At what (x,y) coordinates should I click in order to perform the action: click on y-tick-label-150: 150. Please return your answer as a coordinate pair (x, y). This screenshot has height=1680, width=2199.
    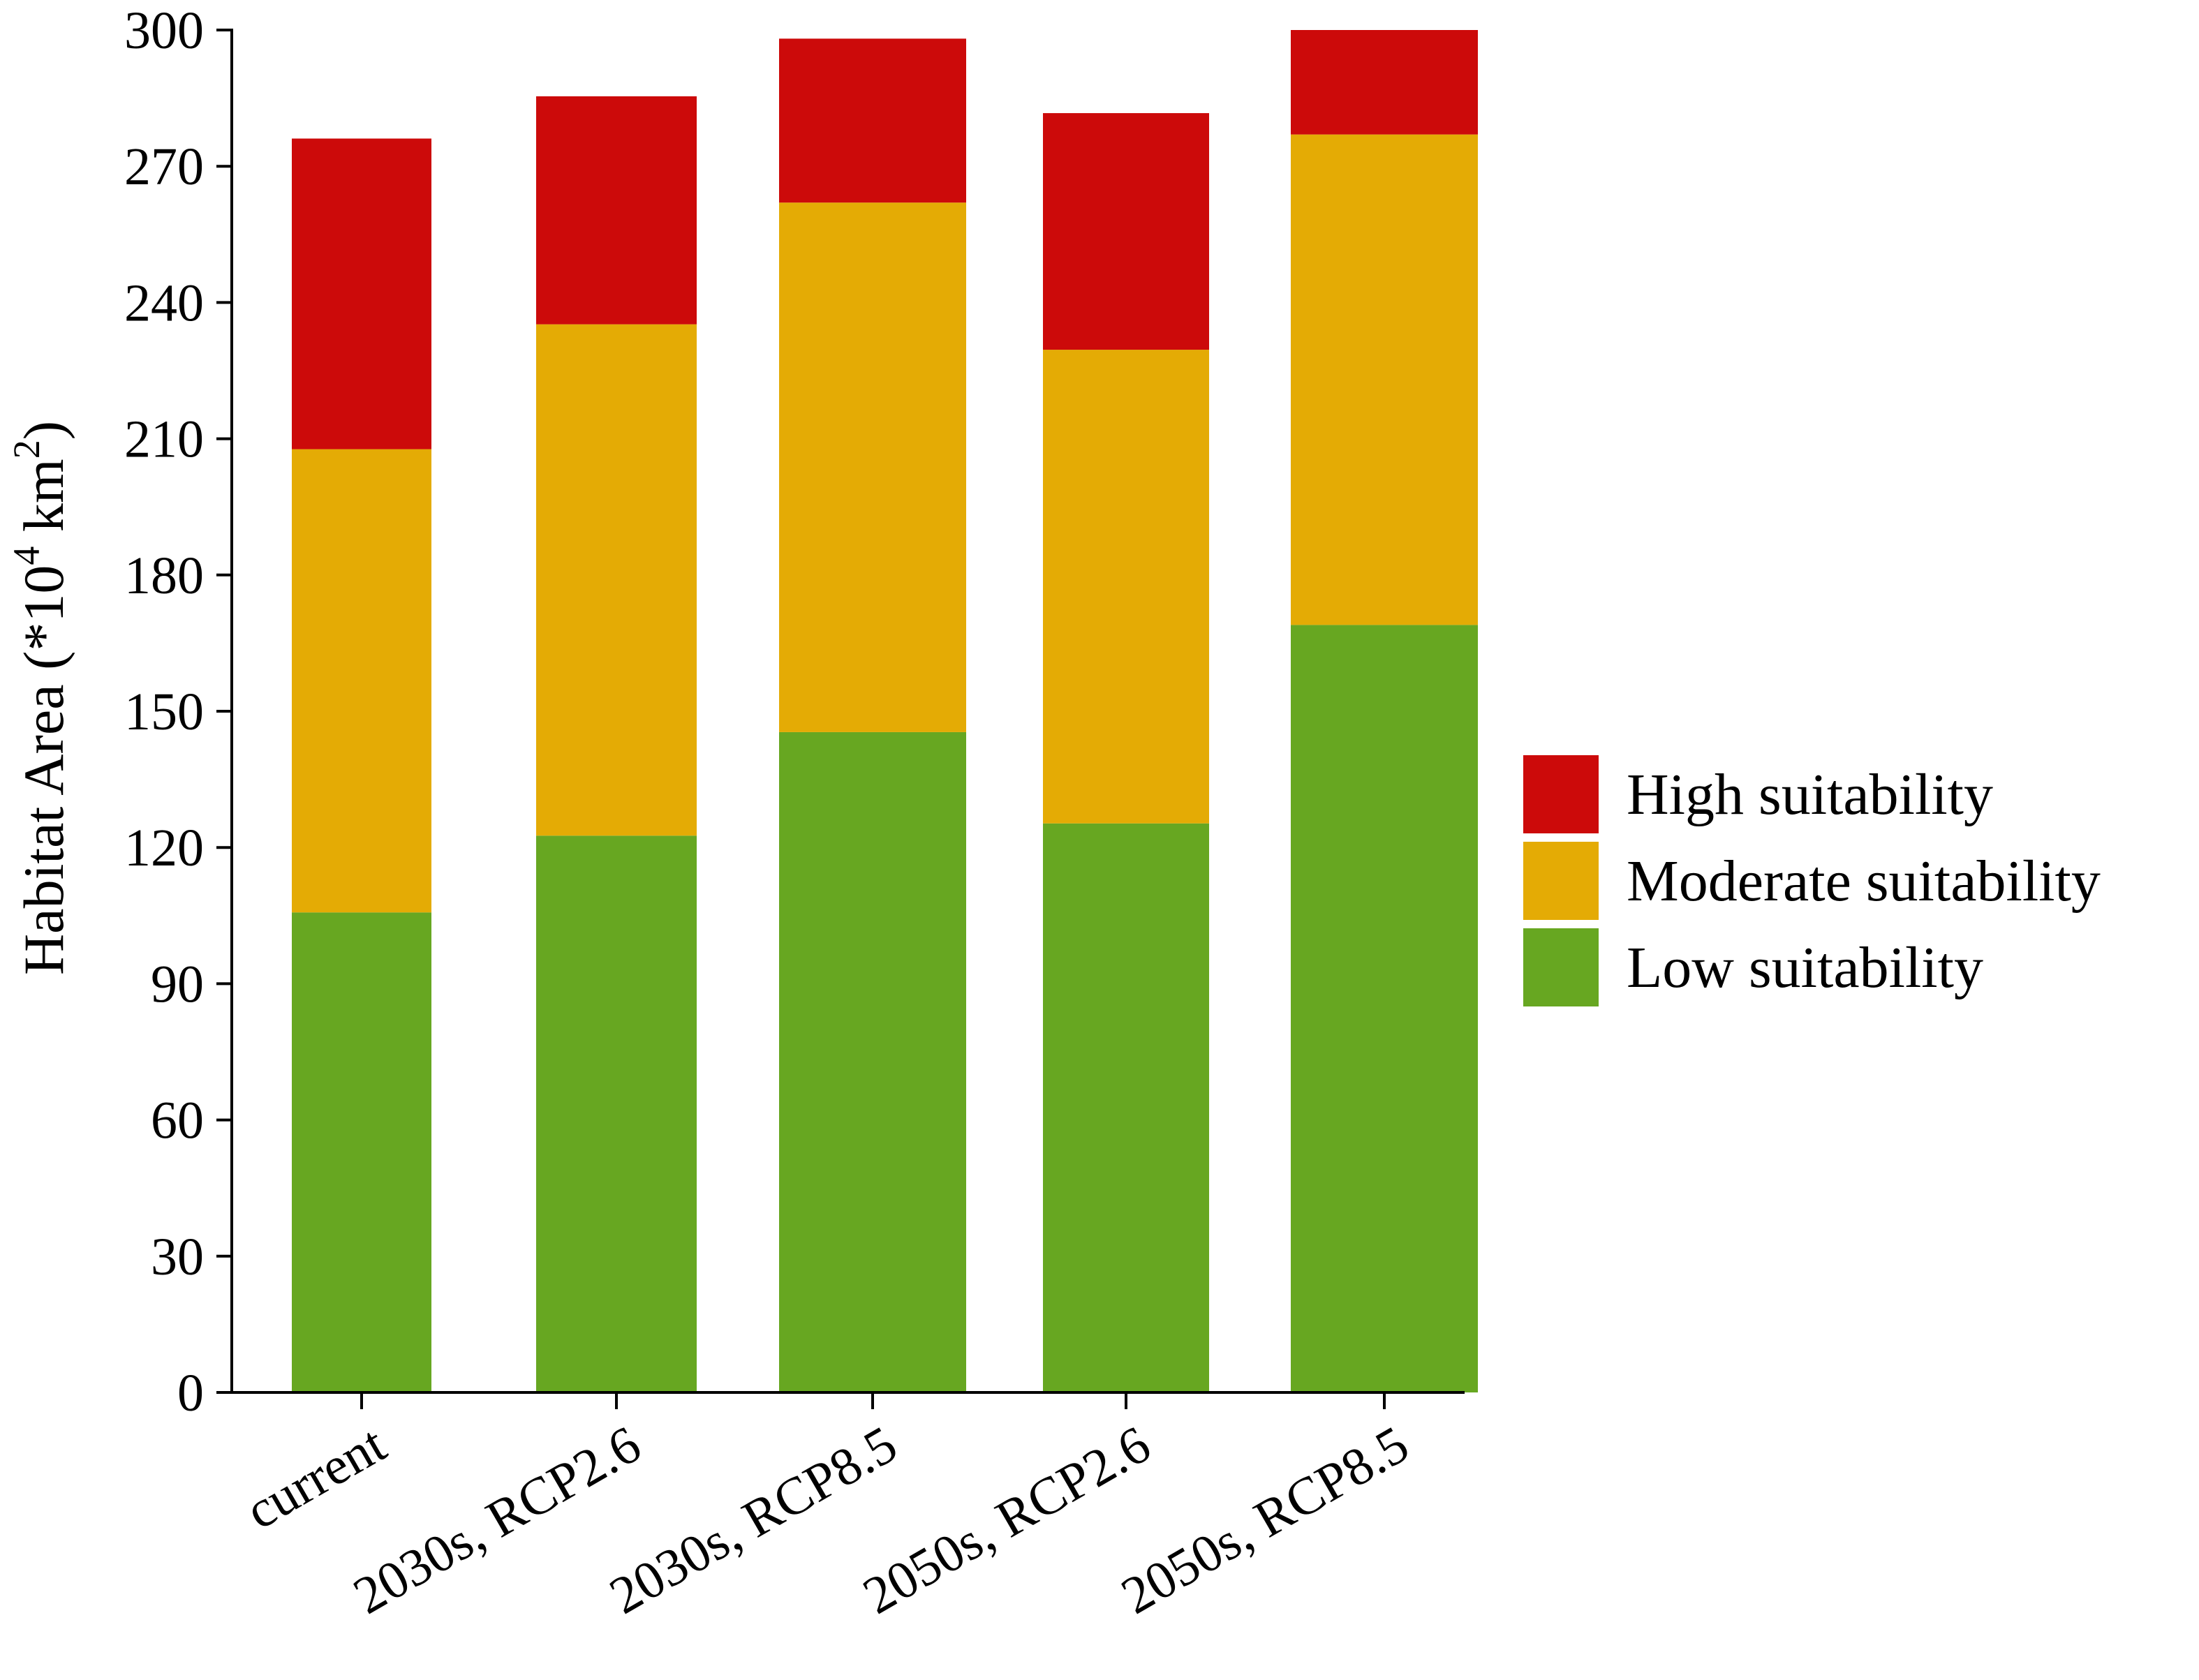
    Looking at the image, I should click on (164, 712).